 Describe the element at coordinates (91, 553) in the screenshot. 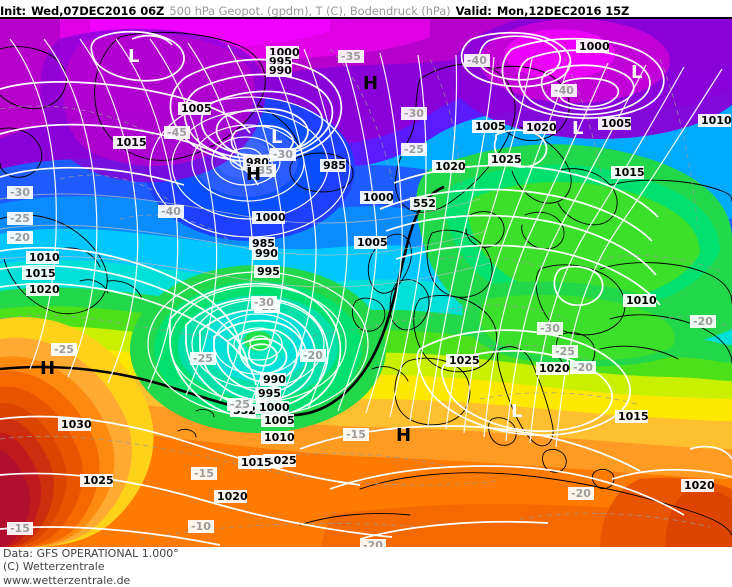

I see `footer-data-source: Data: GFS OPERATIONAL 1.000°` at that location.